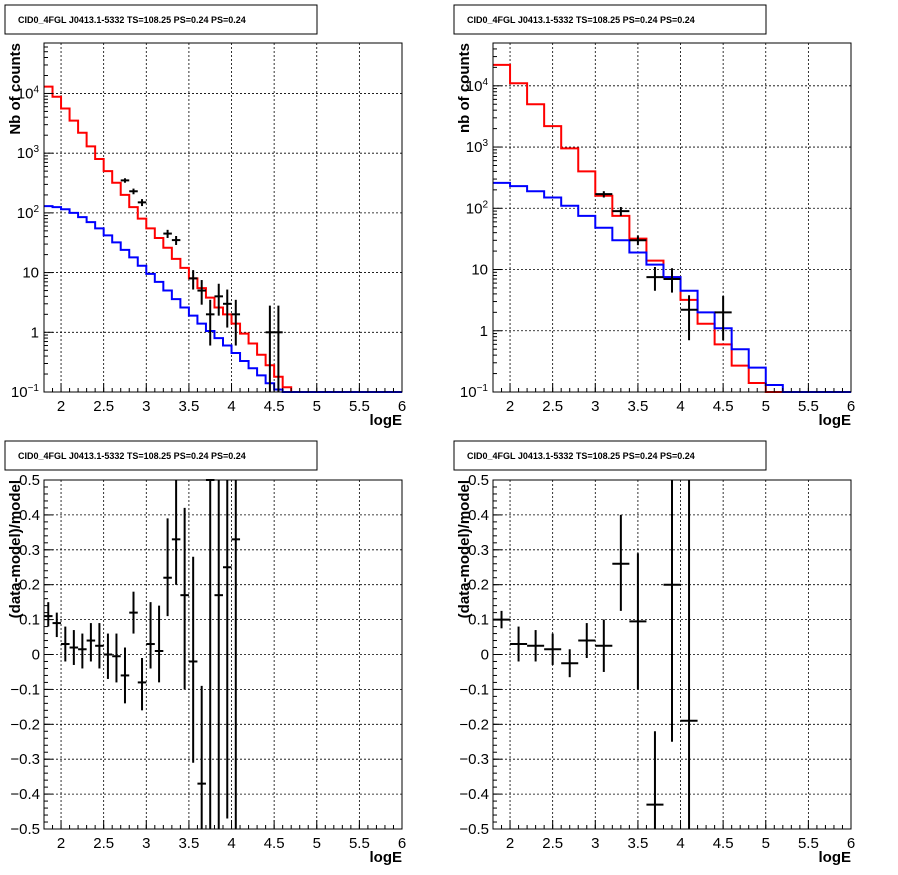 Image resolution: width=898 pixels, height=875 pixels. Describe the element at coordinates (28, 93) in the screenshot. I see `y-tick-label: 10⁴` at that location.